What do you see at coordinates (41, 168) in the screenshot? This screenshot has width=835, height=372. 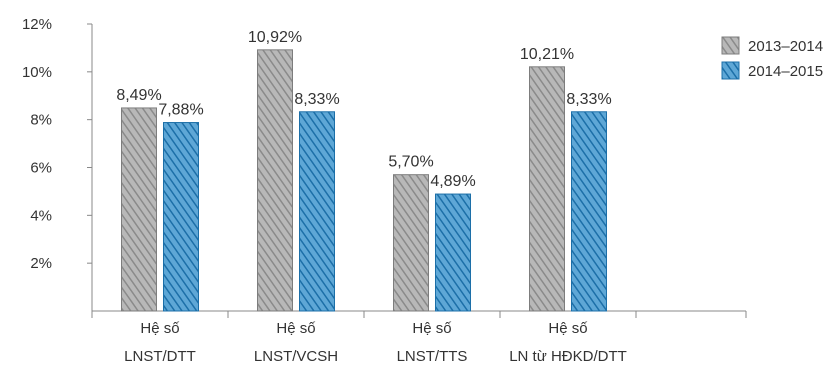 I see `y-tick-label: 6%` at bounding box center [41, 168].